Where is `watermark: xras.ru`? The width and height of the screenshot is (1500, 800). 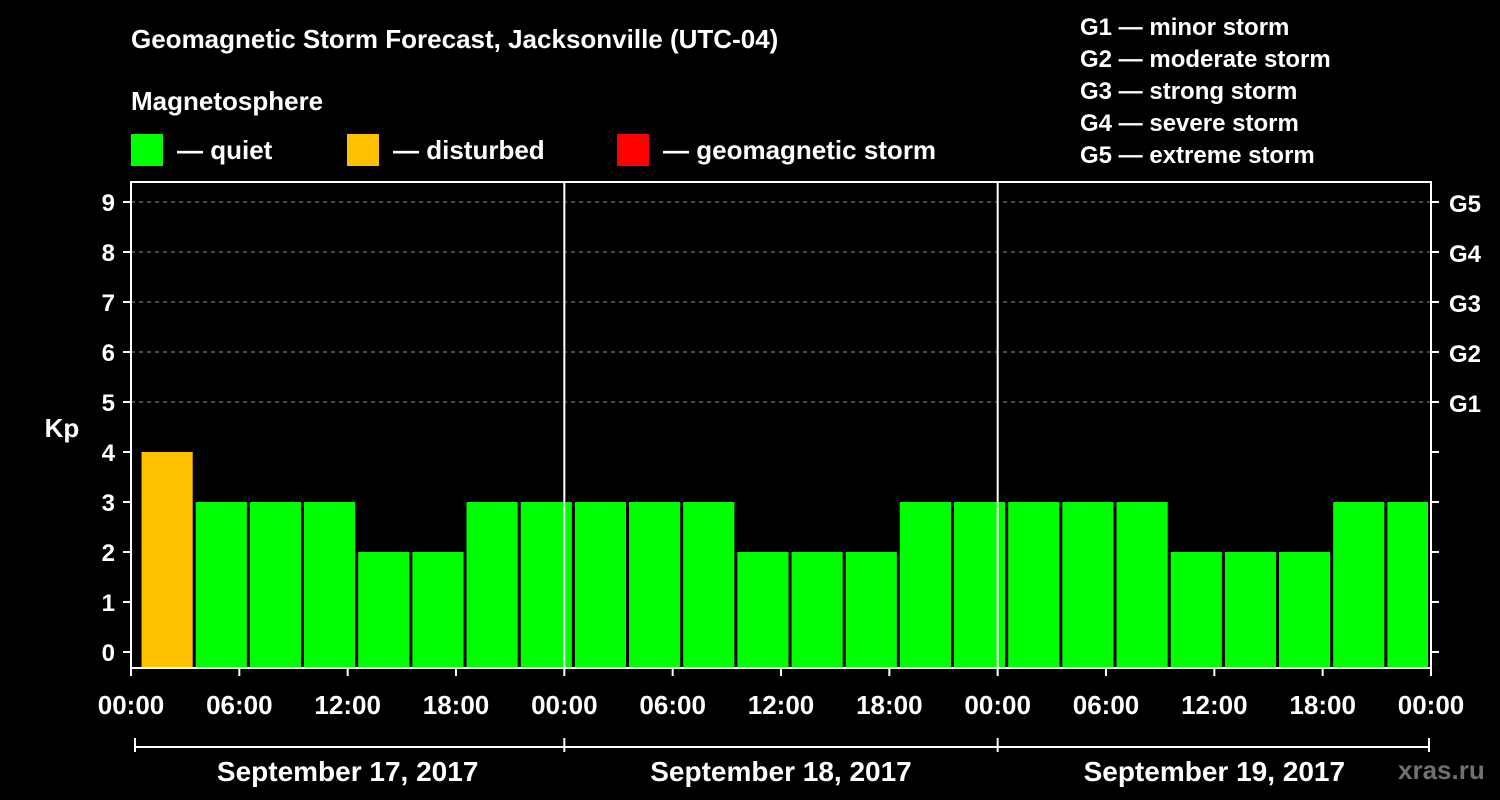
watermark: xras.ru is located at coordinates (1441, 770).